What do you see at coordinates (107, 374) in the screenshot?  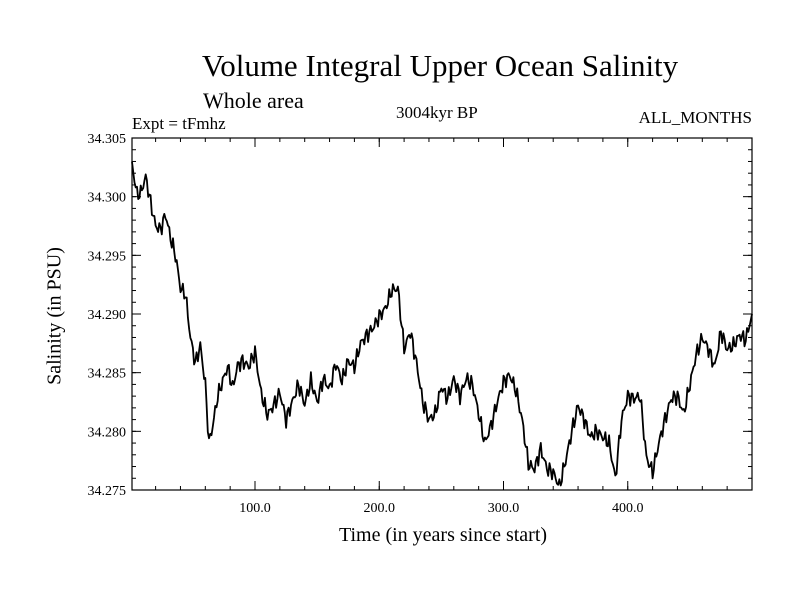 I see `y-tick-label: 34.285` at bounding box center [107, 374].